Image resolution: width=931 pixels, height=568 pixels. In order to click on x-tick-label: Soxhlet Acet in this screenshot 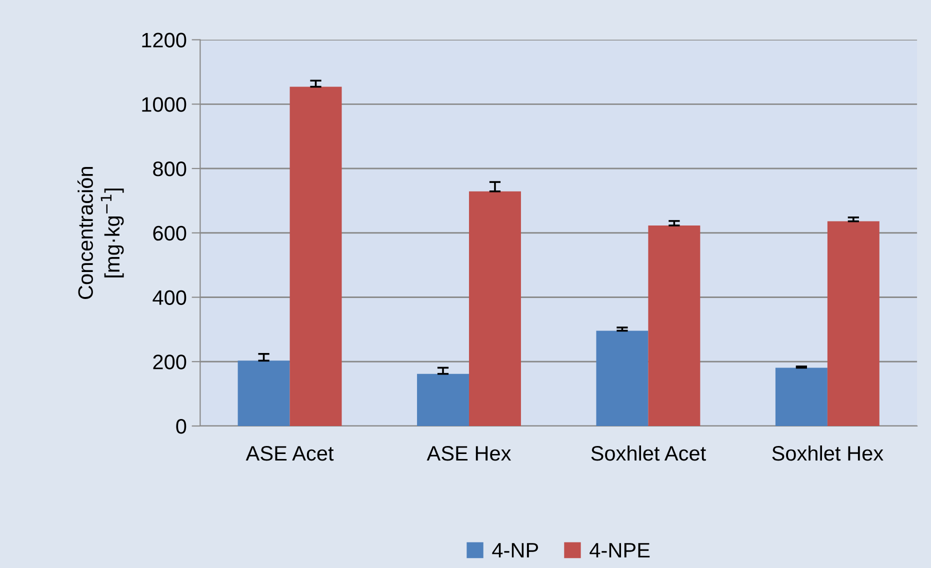, I will do `click(648, 453)`.